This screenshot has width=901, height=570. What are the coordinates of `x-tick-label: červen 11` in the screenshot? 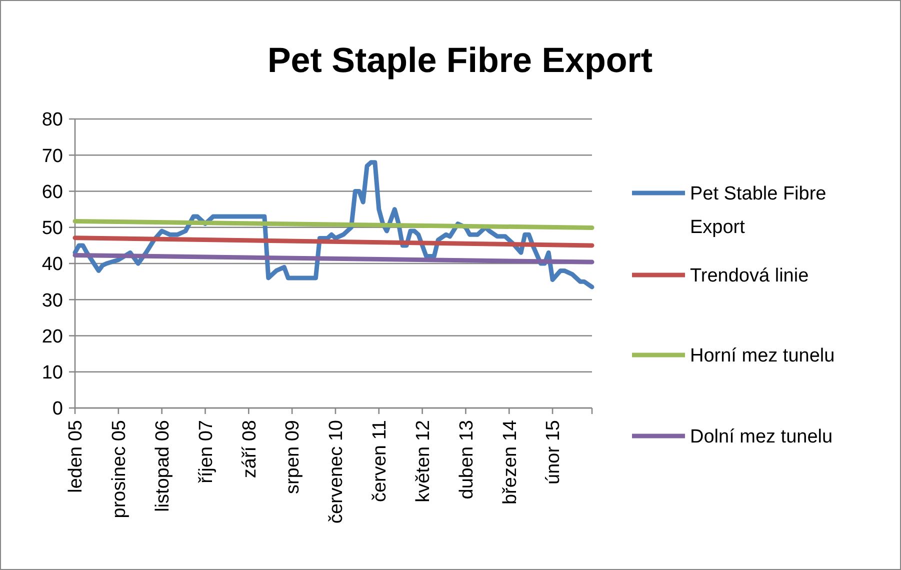 It's located at (380, 461).